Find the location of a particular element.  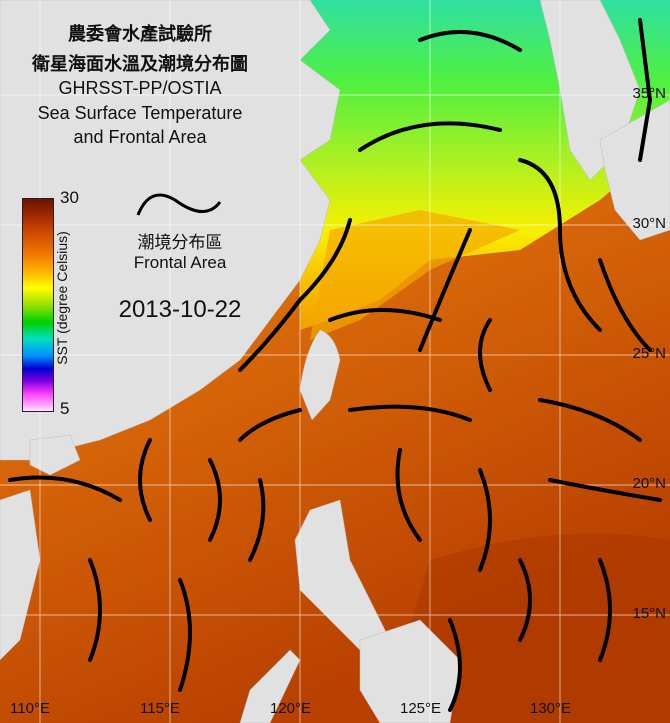

title-line2: 衛星海面水溫及潮境分布圖 is located at coordinates (140, 64).